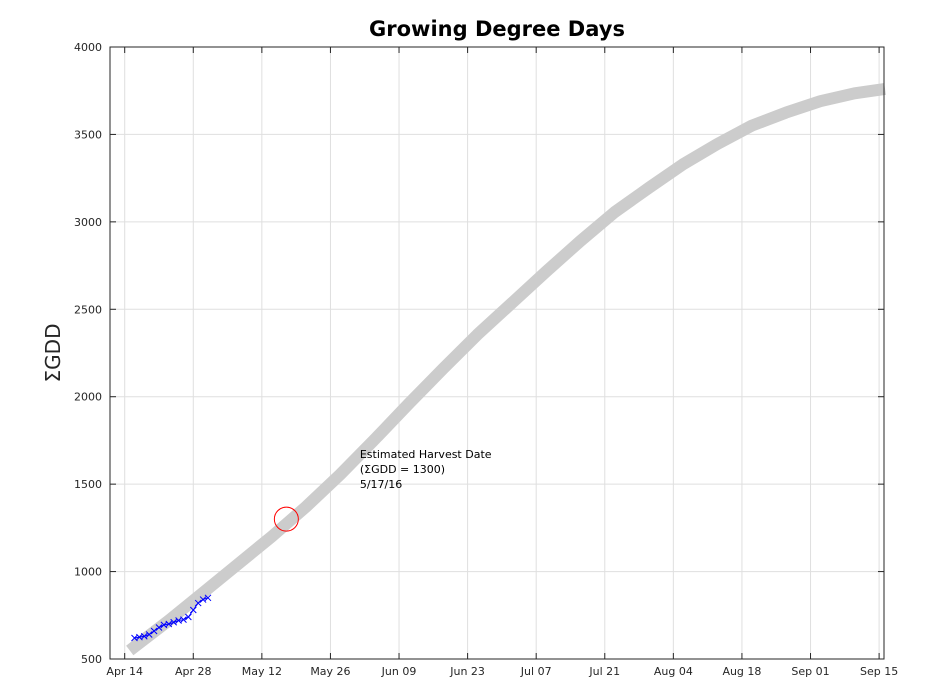  Describe the element at coordinates (124, 671) in the screenshot. I see `x-tick-label: Apr 14` at that location.